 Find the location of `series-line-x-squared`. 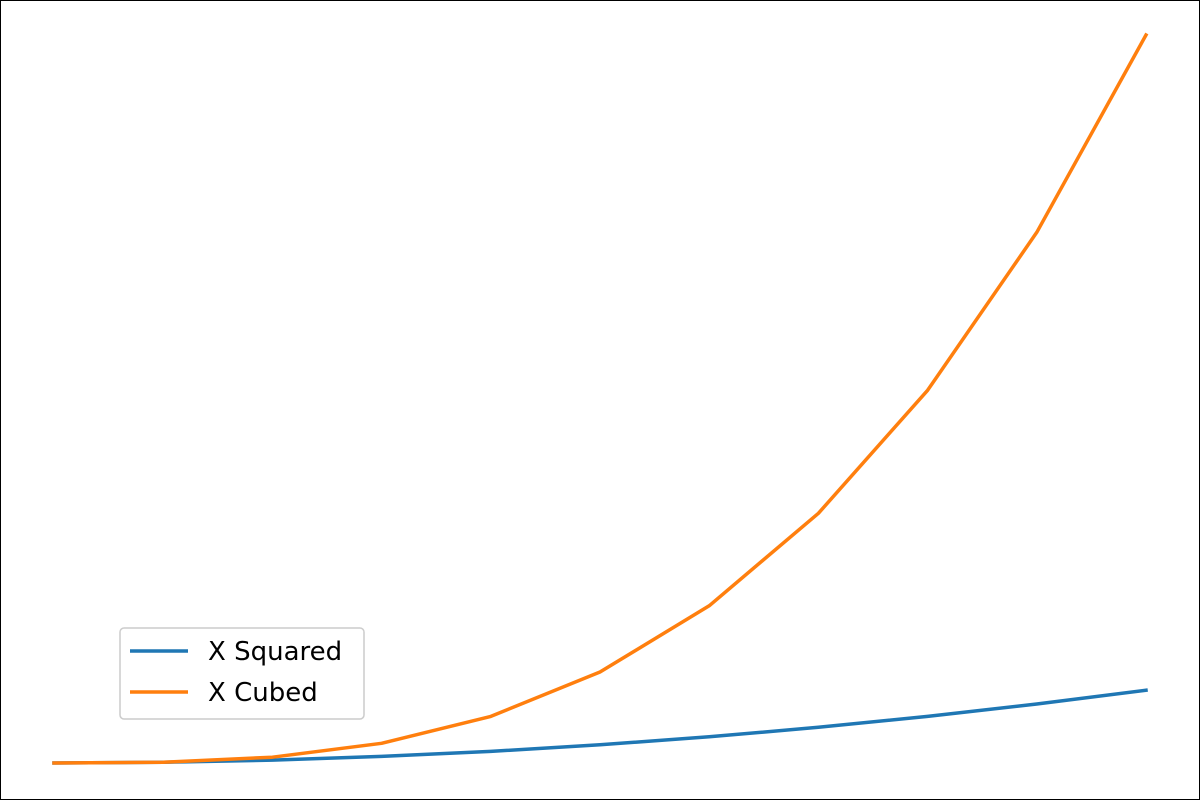

series-line-x-squared is located at coordinates (600, 726).